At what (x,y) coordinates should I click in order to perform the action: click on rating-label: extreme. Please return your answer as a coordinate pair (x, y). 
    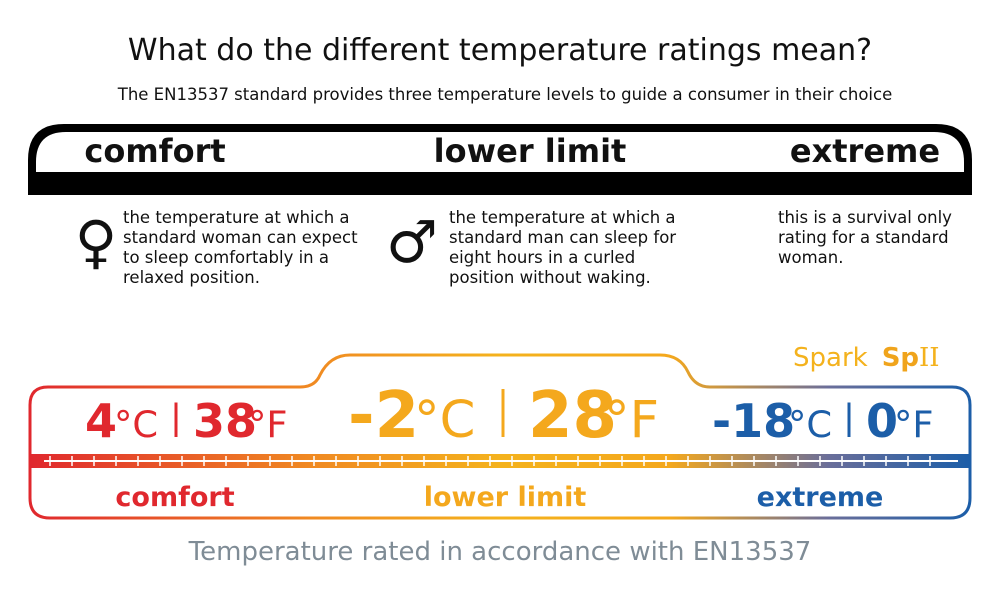
    Looking at the image, I should click on (820, 497).